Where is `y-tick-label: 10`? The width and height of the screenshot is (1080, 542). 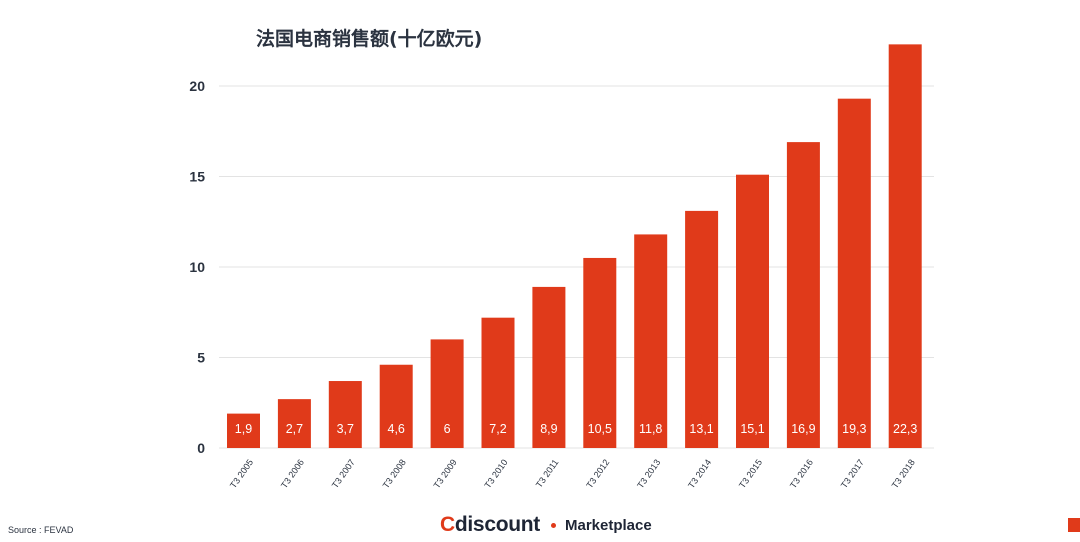
y-tick-label: 10 is located at coordinates (197, 267).